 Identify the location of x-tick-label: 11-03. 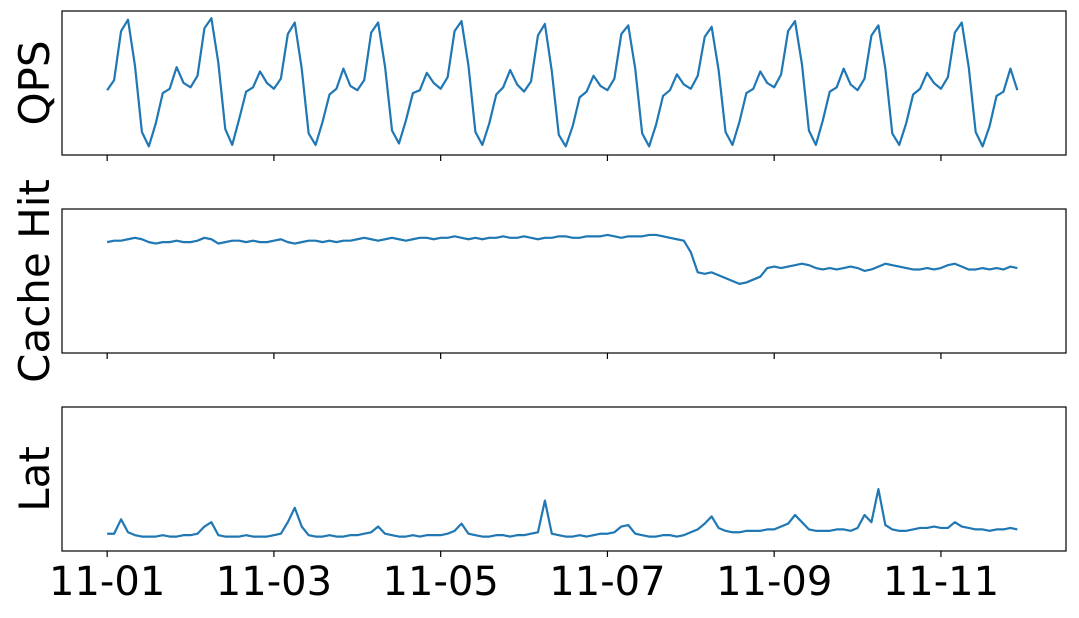
(274, 582).